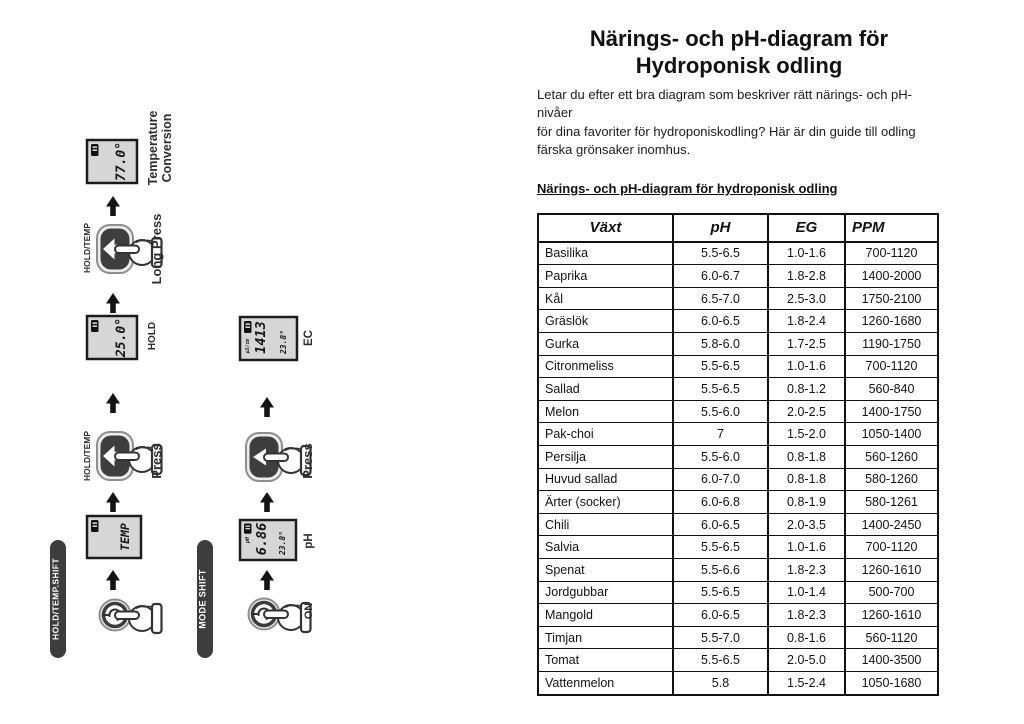  I want to click on mode-shift-pill: MODE SHIFT, so click(205, 599).